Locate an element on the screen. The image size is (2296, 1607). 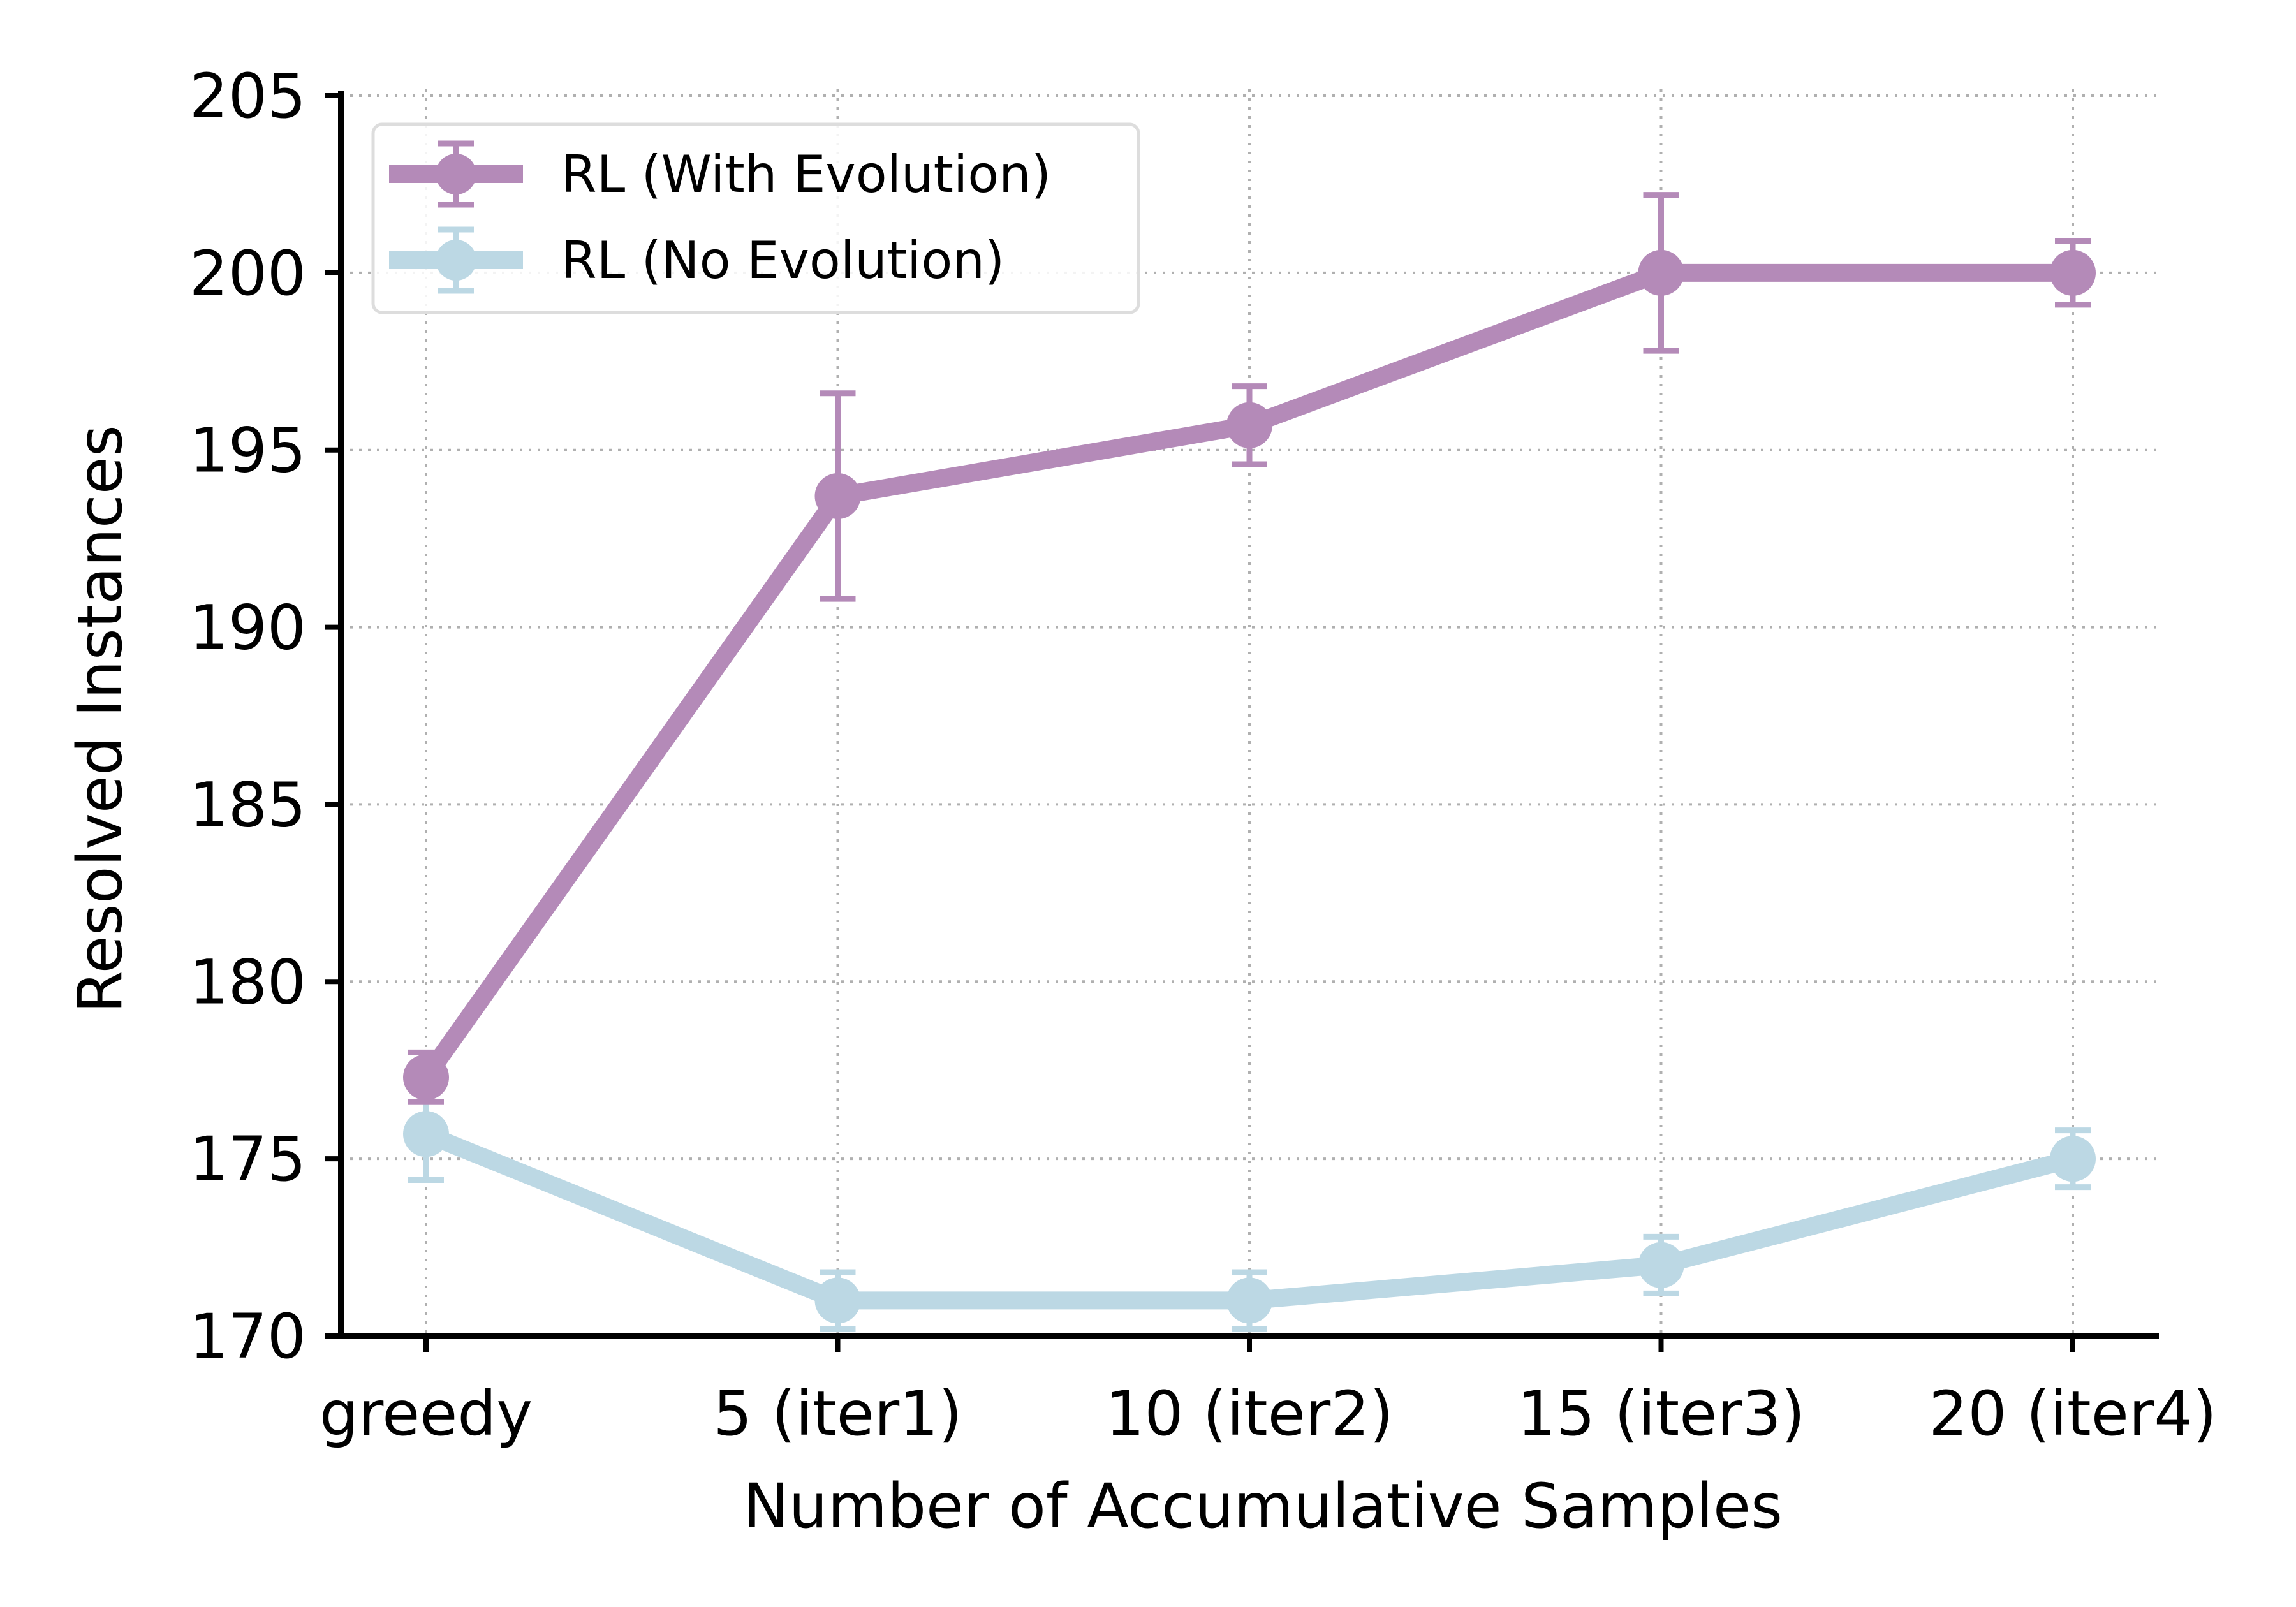
x-axis-label: Number of Accumulative Samples is located at coordinates (1263, 1506).